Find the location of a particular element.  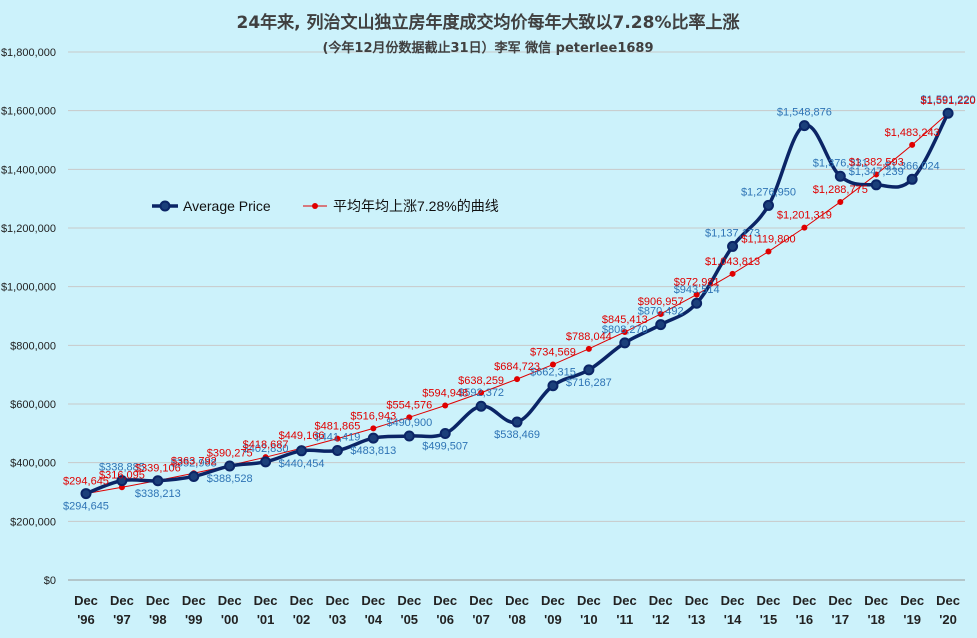

trend-label: $594,948 is located at coordinates (445, 393).